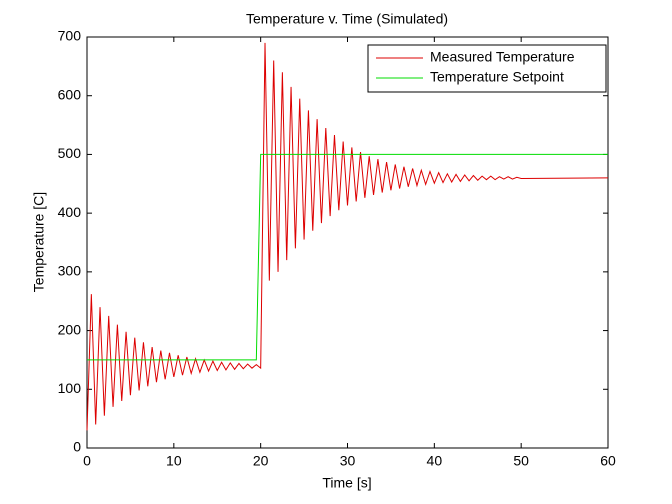  I want to click on chart-title: Temperature v. Time (Simulated), so click(347, 19).